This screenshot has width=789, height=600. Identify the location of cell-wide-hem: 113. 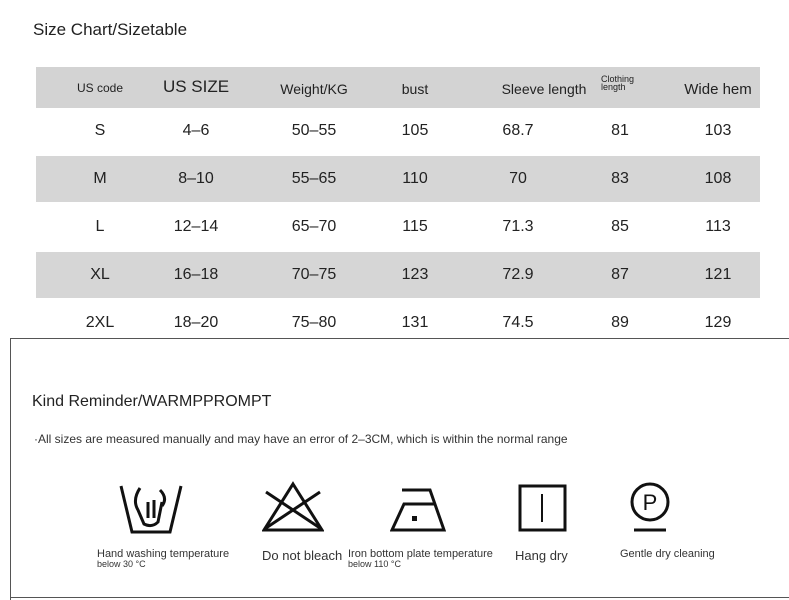
(718, 226).